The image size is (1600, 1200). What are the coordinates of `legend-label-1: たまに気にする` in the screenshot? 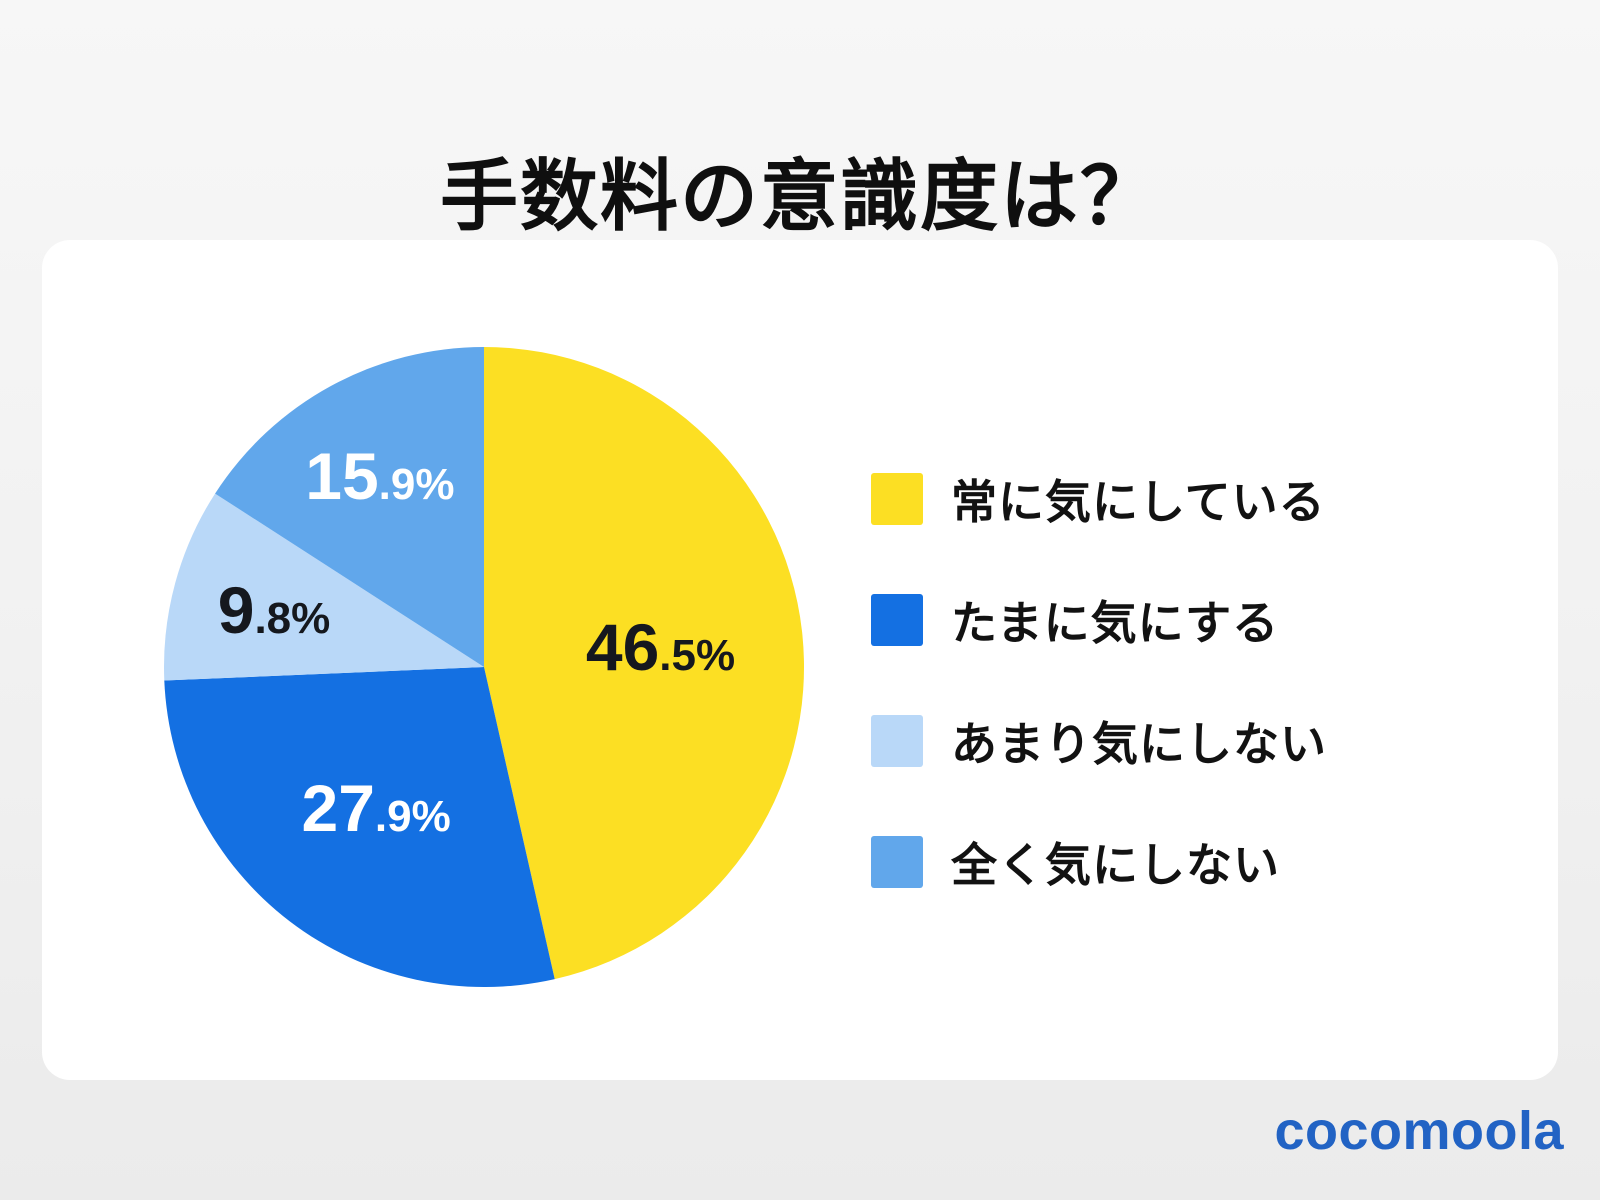 It's located at (1115, 623).